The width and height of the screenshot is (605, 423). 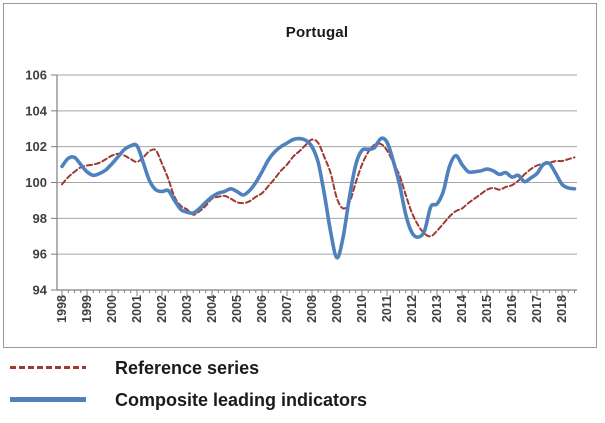 What do you see at coordinates (487, 309) in the screenshot?
I see `x-axis-year-label: 2015` at bounding box center [487, 309].